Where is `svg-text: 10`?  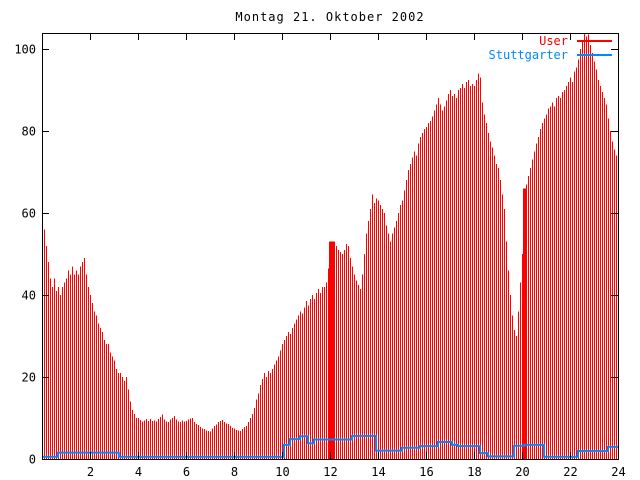
svg-text: 10 is located at coordinates (282, 472).